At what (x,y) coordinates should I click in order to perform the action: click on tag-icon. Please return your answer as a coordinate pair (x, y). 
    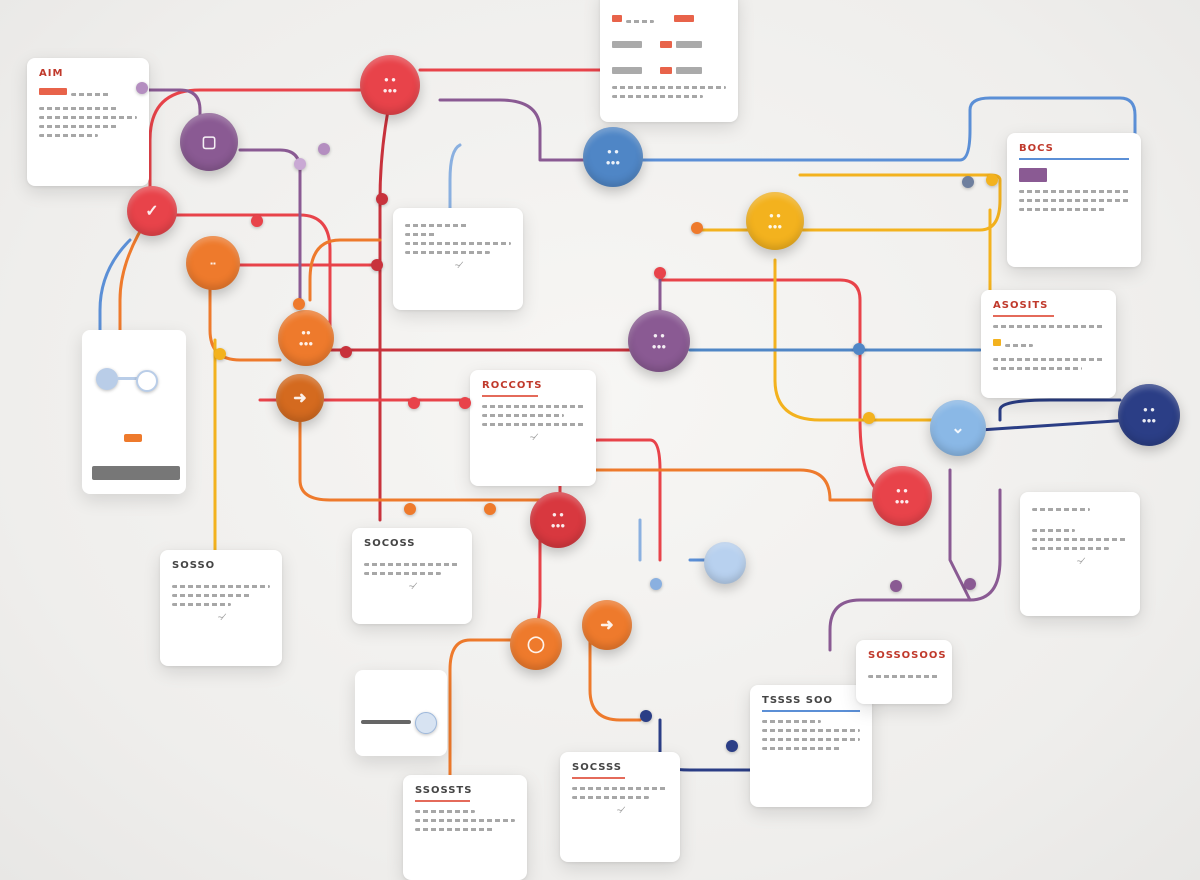
    Looking at the image, I should click on (133, 438).